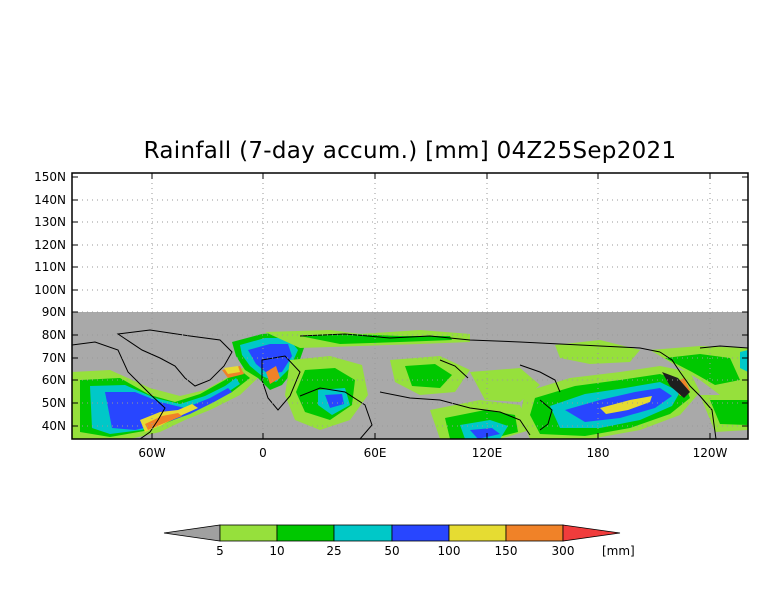 The height and width of the screenshot is (612, 784). Describe the element at coordinates (50, 245) in the screenshot. I see `lat-label: 120N` at that location.